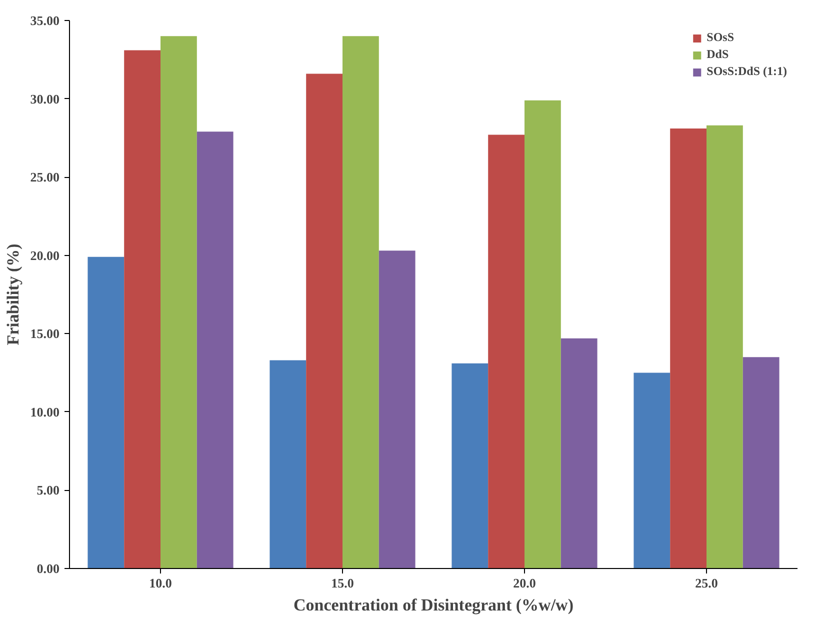 The width and height of the screenshot is (837, 617). What do you see at coordinates (746, 71) in the screenshot?
I see `legend-label: SOsS:DdS (1:1)` at bounding box center [746, 71].